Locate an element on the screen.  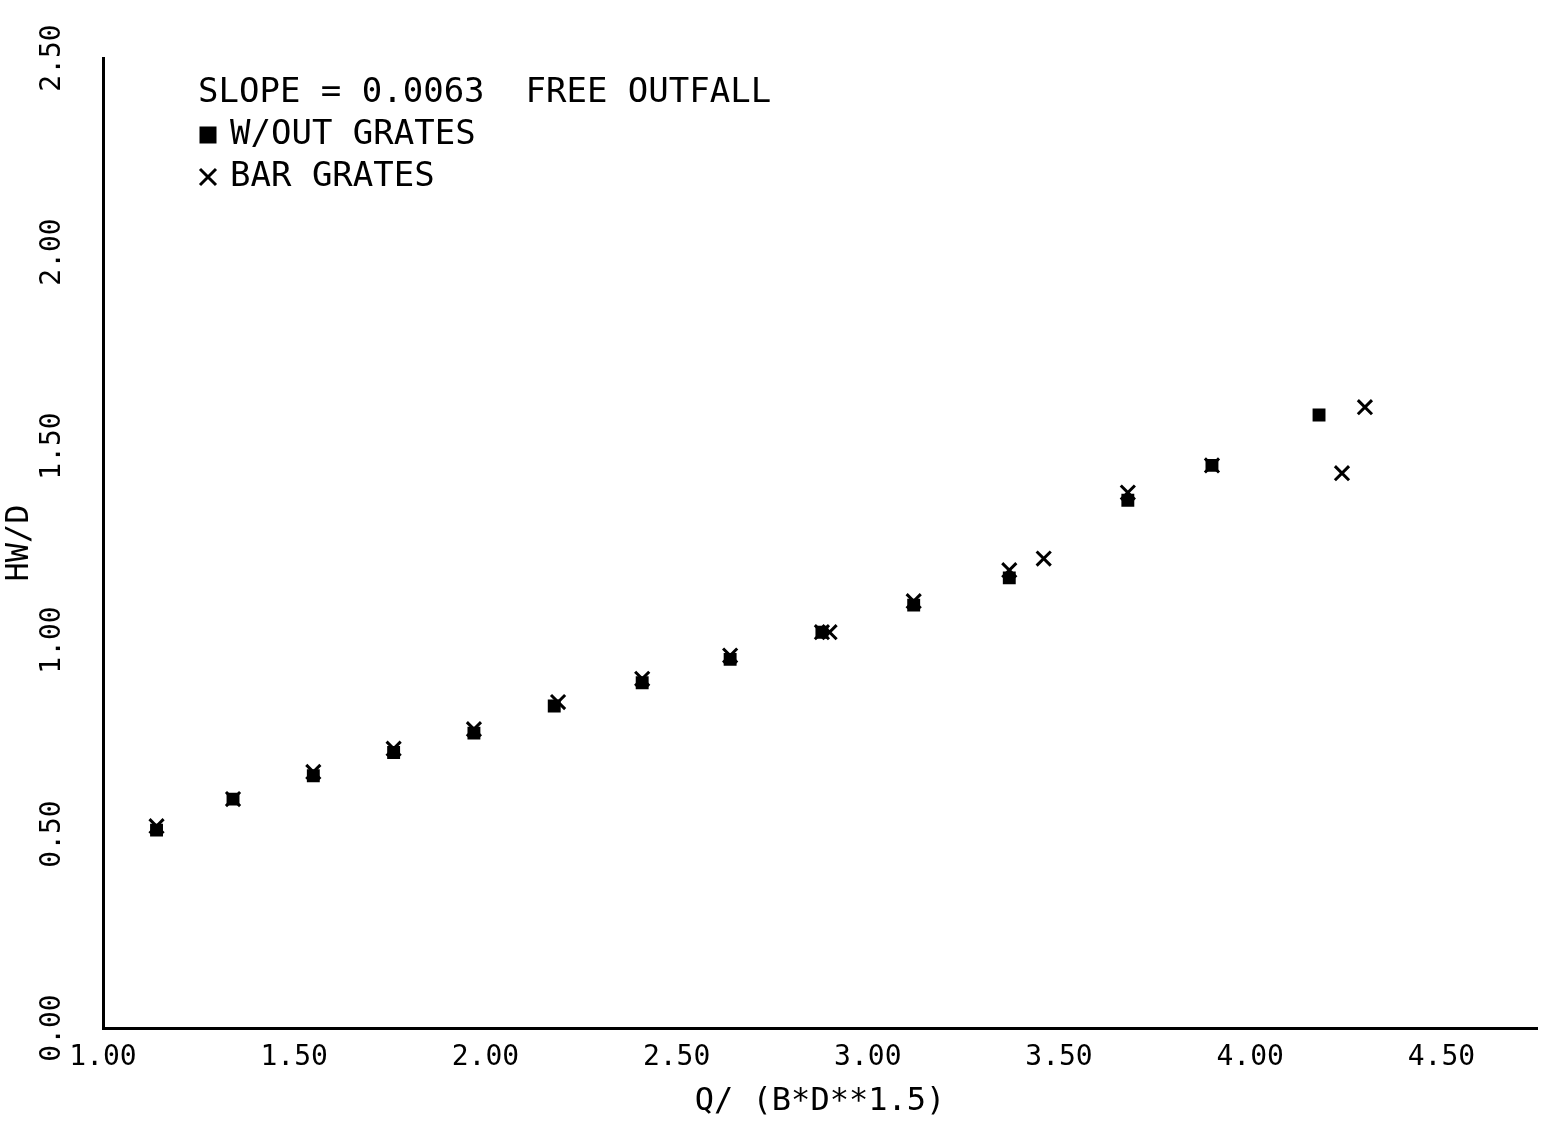
x-tick-label: 1.00 is located at coordinates (103, 1056).